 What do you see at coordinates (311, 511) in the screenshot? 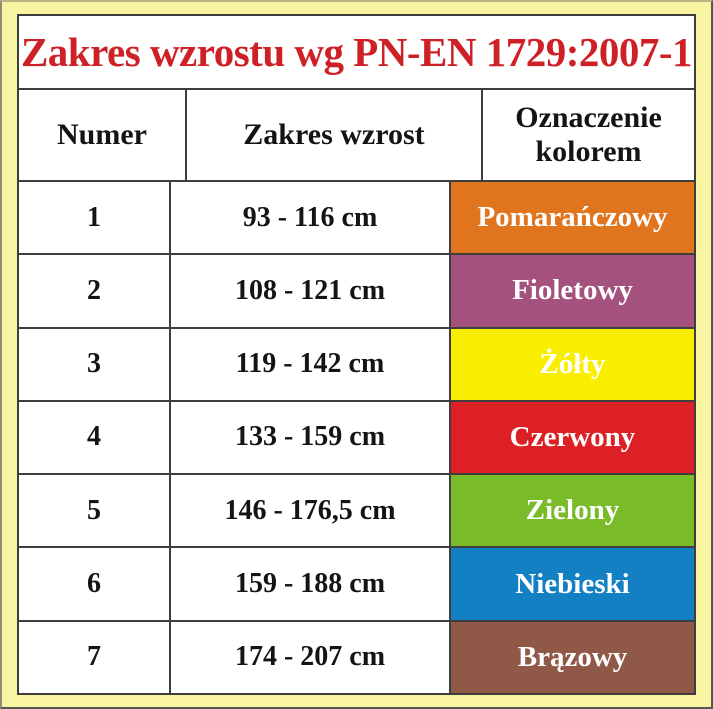
I see `cell-zakres-wzrost: 146 - 176,5 cm` at bounding box center [311, 511].